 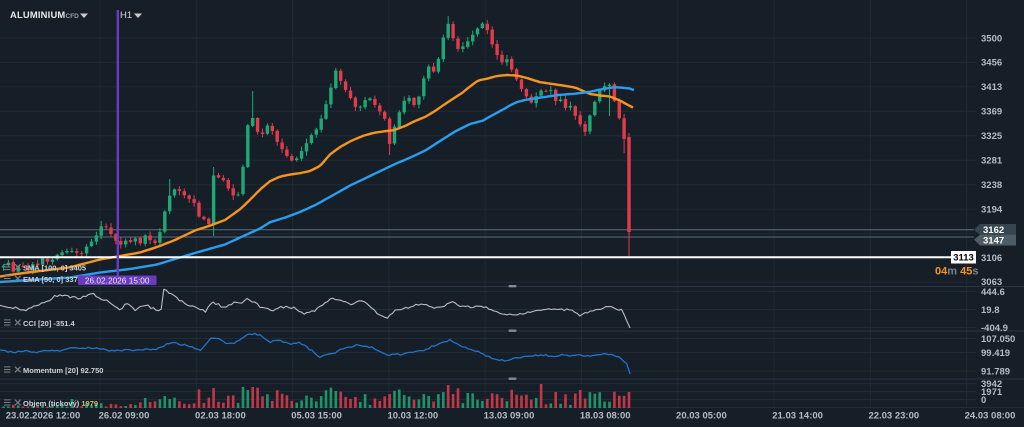 I want to click on svg-text: ALUMINIUM, so click(x=37, y=14).